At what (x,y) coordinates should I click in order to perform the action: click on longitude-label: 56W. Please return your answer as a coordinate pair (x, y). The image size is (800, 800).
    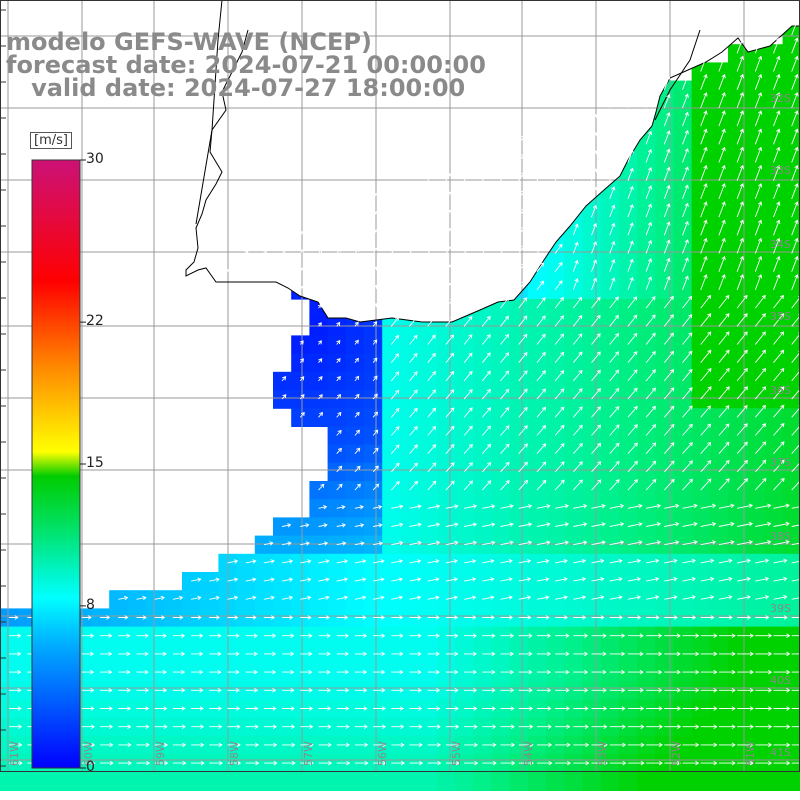
    Looking at the image, I should click on (382, 753).